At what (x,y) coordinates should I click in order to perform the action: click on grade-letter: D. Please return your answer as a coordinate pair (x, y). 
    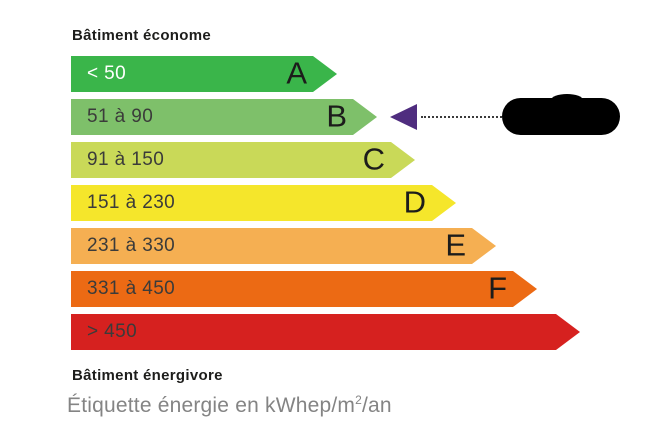
    Looking at the image, I should click on (414, 202).